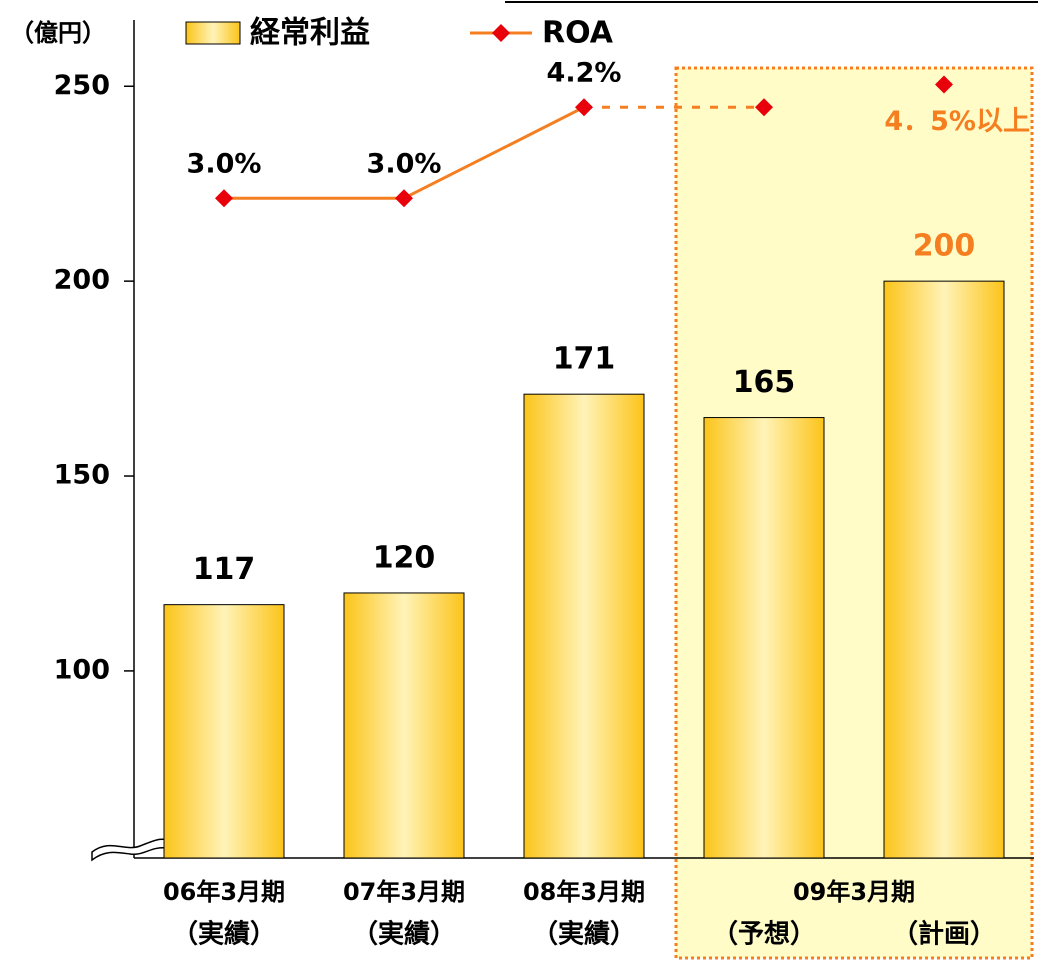 Image resolution: width=1038 pixels, height=962 pixels. Describe the element at coordinates (578, 33) in the screenshot. I see `legend-label: ROA` at that location.